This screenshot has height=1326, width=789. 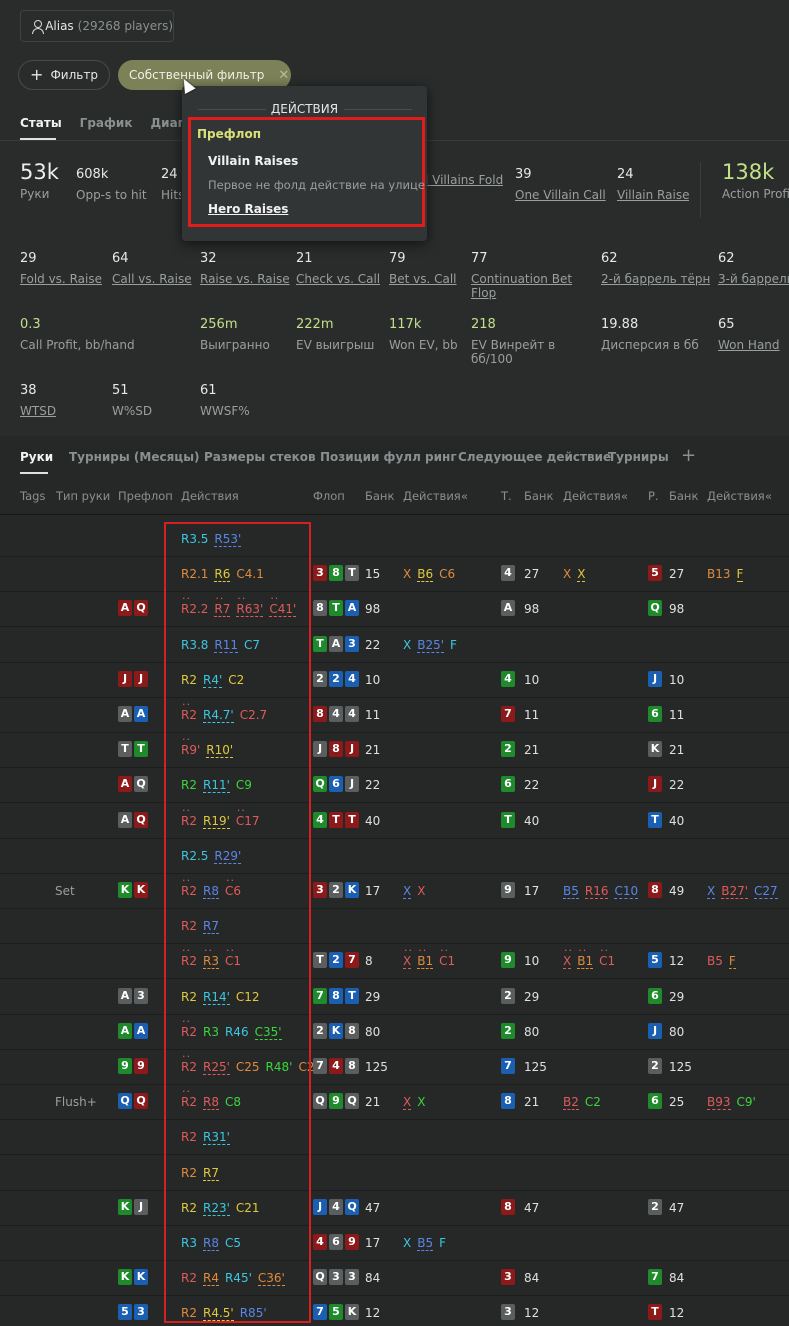 What do you see at coordinates (425, 575) in the screenshot?
I see `action: B6` at bounding box center [425, 575].